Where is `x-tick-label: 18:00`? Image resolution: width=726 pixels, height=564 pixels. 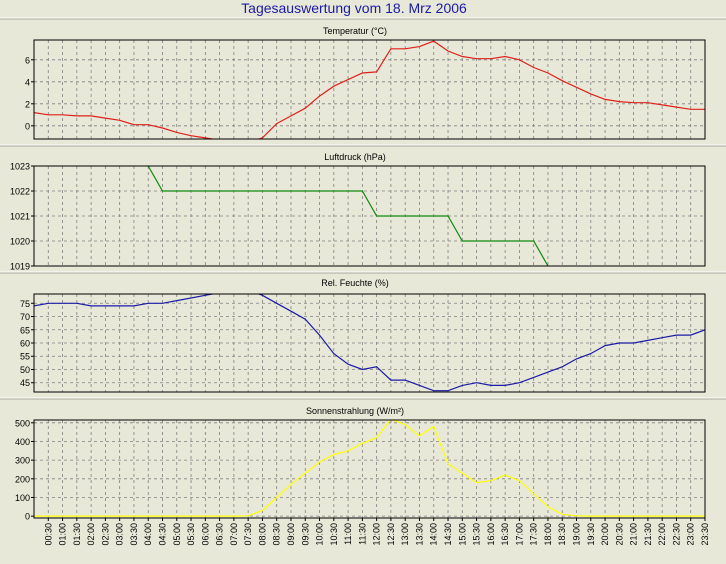
x-tick-label: 18:00 is located at coordinates (548, 534).